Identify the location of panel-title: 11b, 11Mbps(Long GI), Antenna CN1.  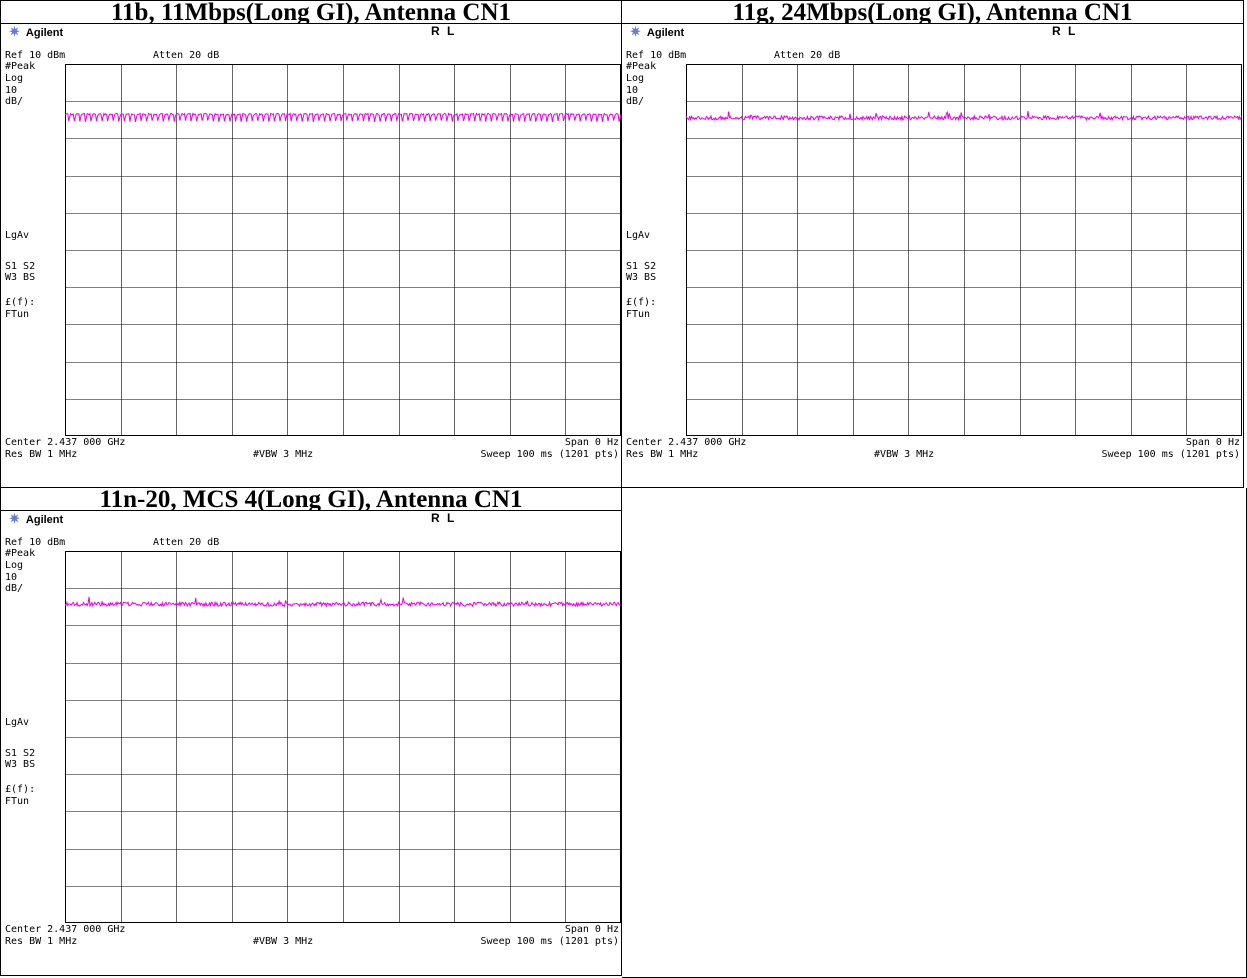
(311, 12).